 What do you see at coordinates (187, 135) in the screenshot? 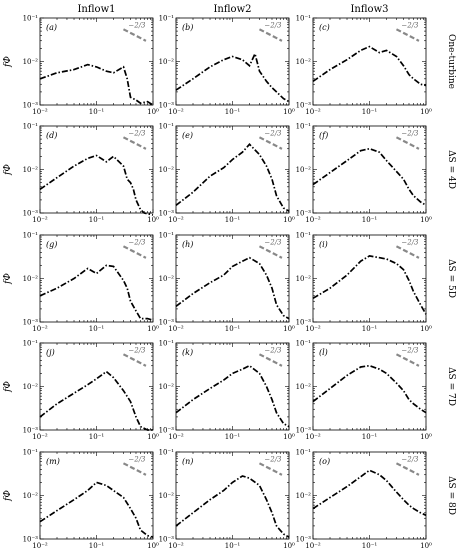
I see `panel-label: (e)` at bounding box center [187, 135].